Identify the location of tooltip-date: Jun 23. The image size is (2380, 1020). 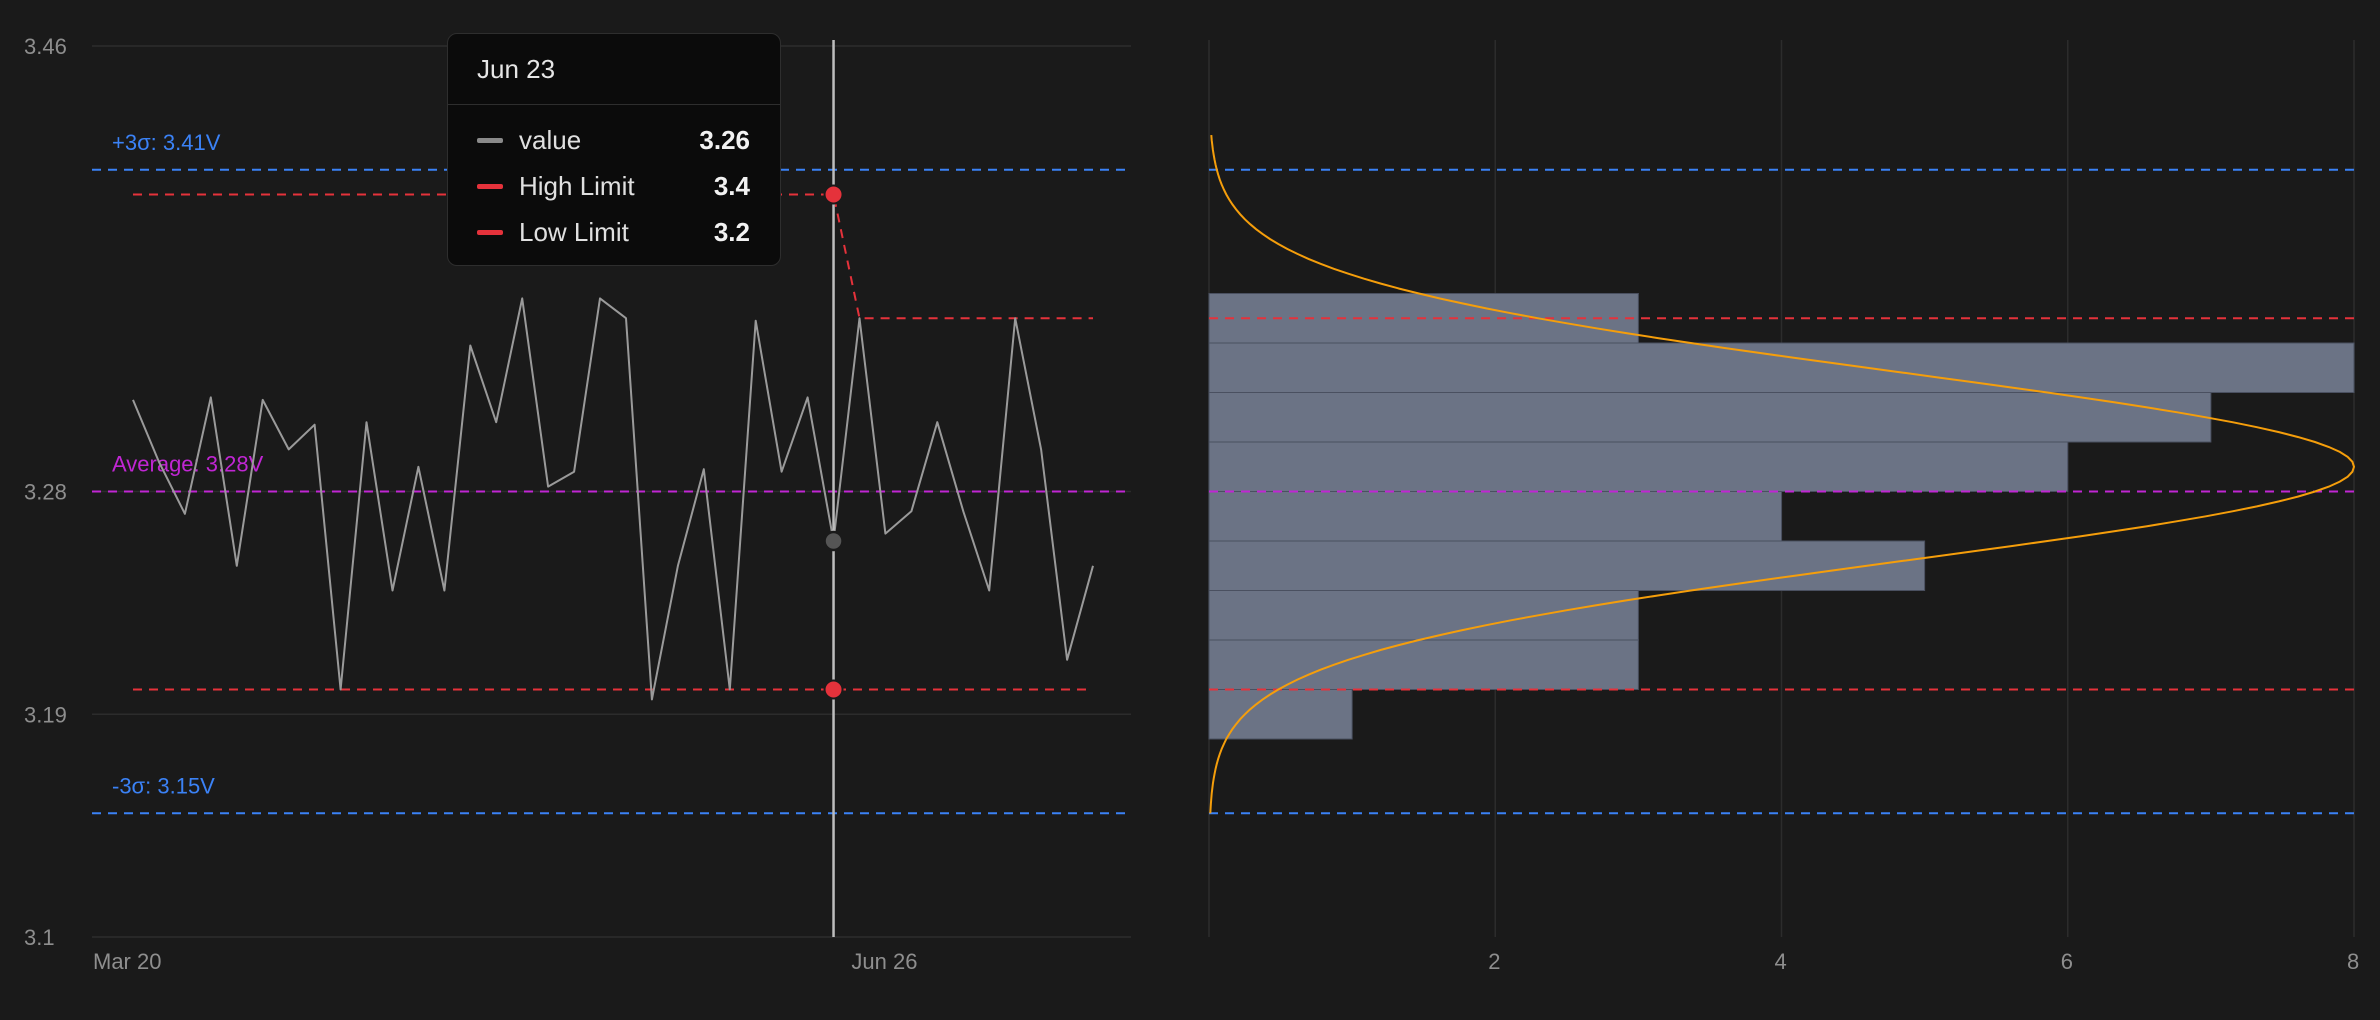
(614, 69).